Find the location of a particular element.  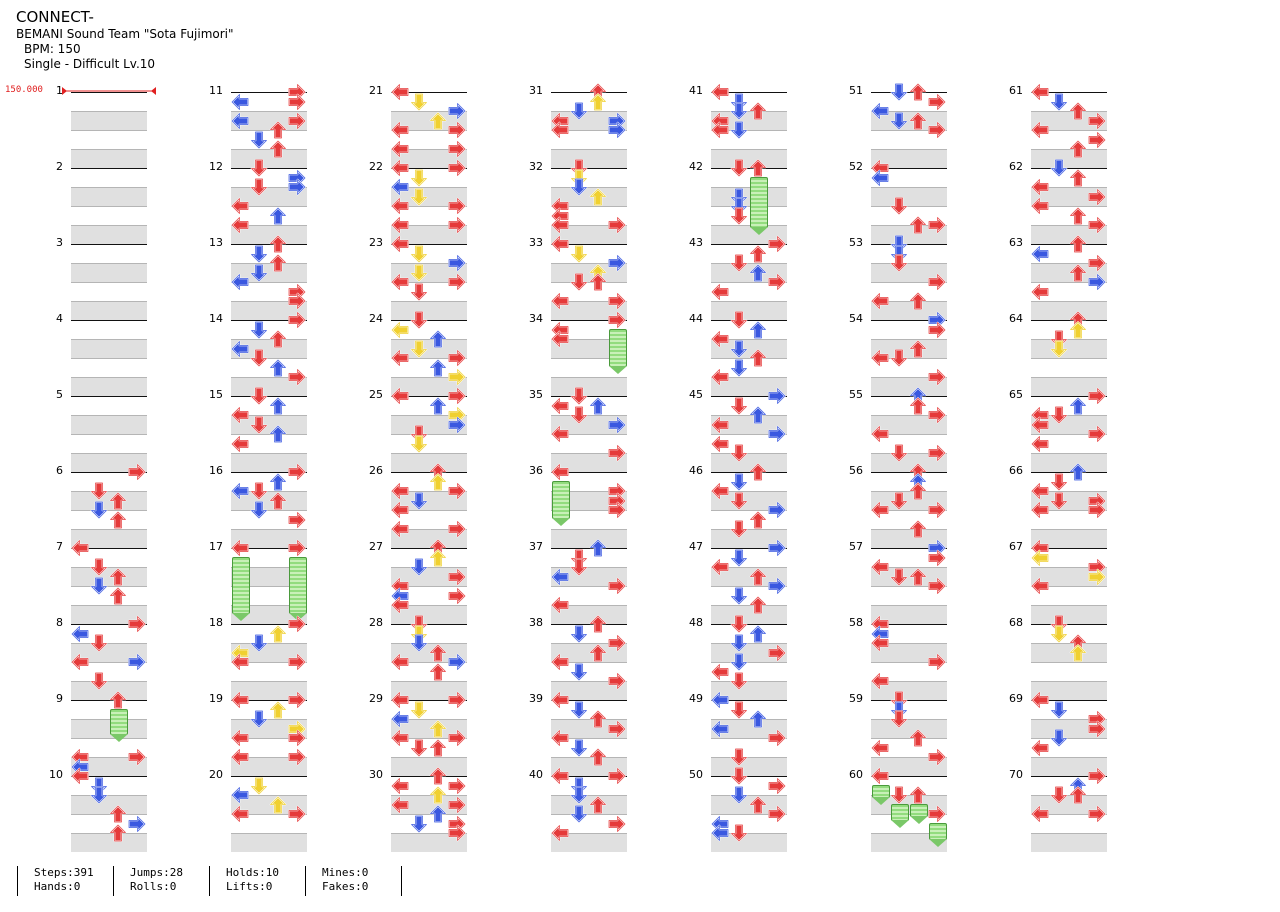

chart-column: 61 62 63 64 65 66 67 68 69 70 is located at coordinates (1065, 469).